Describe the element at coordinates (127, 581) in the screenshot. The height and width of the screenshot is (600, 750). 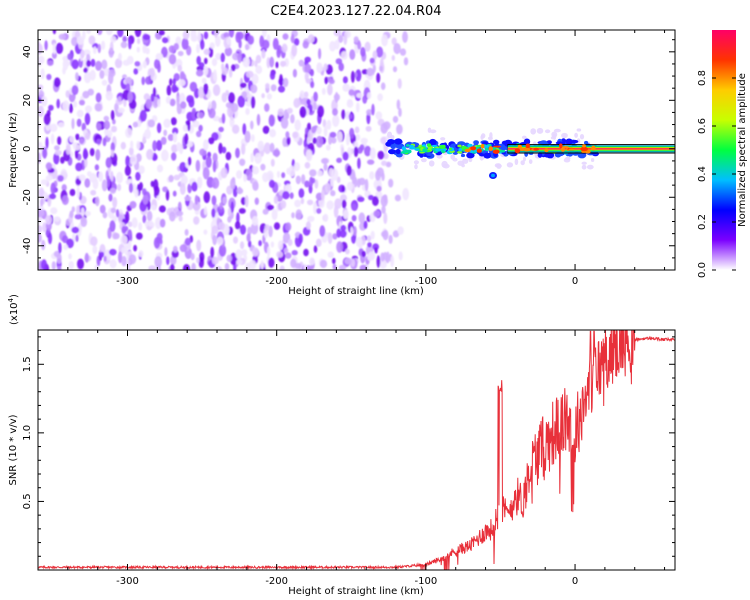
I see `x-tick-label: -300` at that location.